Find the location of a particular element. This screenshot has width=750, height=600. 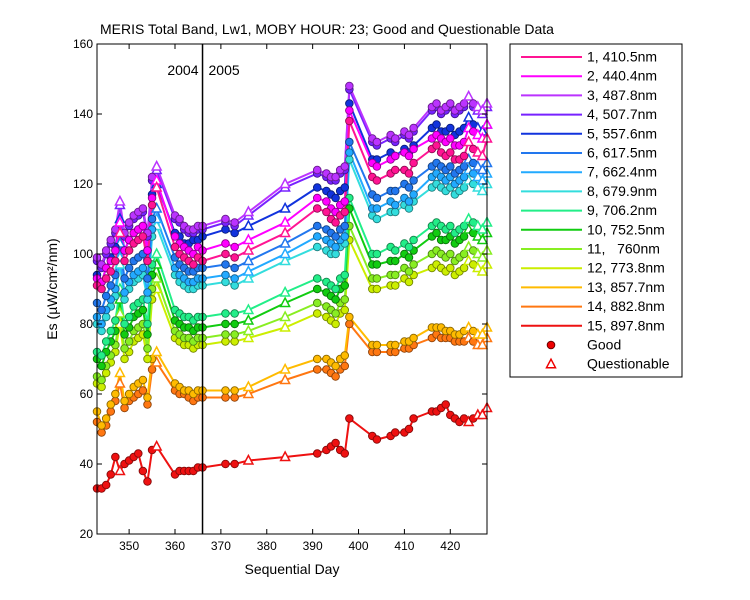

legend-entry: 5, 557.6nm is located at coordinates (622, 133).